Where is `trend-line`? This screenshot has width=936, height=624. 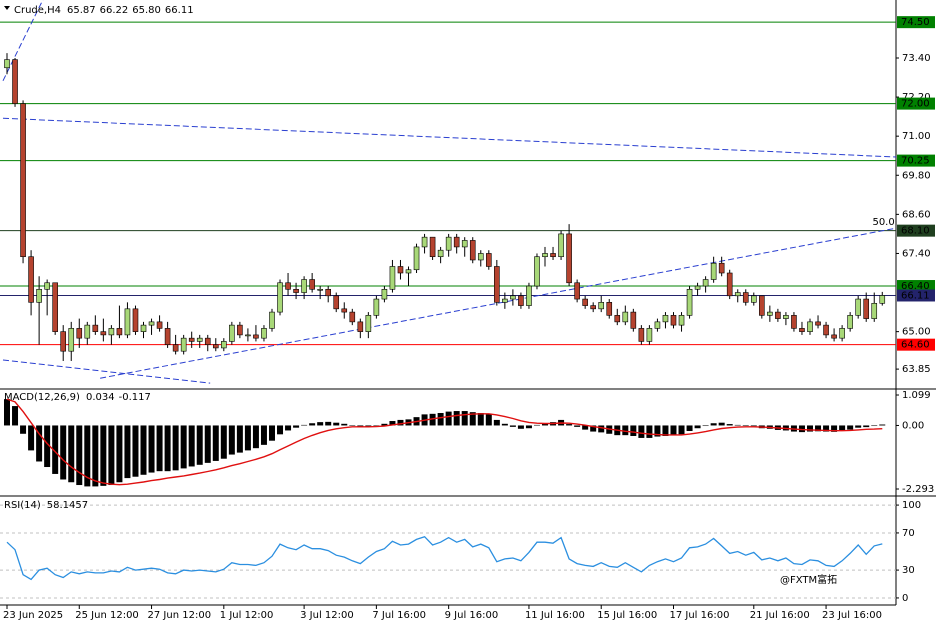
trend-line is located at coordinates (449, 137).